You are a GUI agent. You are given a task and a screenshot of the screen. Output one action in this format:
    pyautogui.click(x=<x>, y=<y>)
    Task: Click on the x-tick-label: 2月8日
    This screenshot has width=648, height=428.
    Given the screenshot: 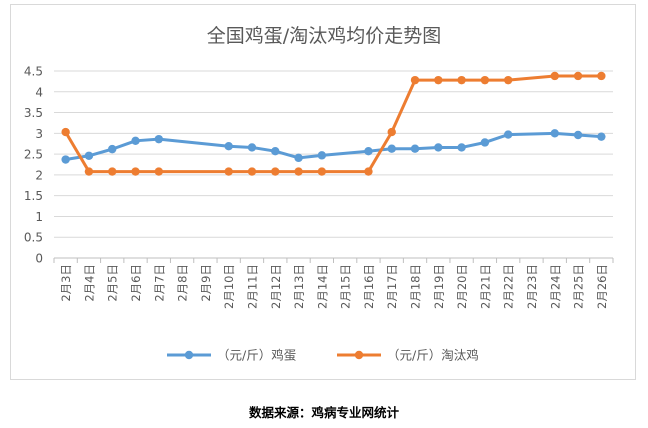 What is the action you would take?
    pyautogui.click(x=183, y=283)
    